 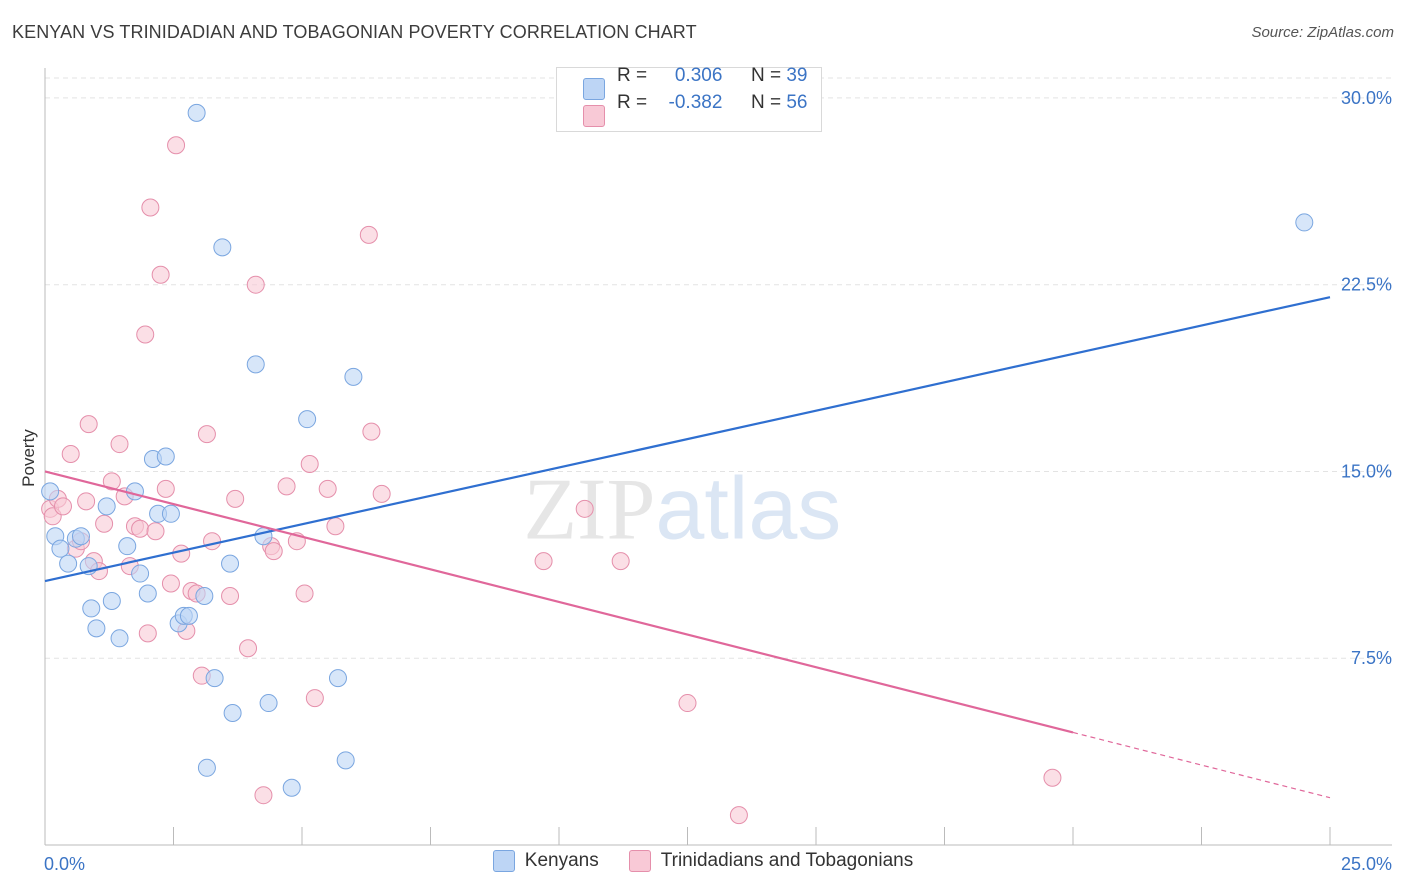 I want to click on y-tick-label: 15.0%, so click(x=1366, y=471).